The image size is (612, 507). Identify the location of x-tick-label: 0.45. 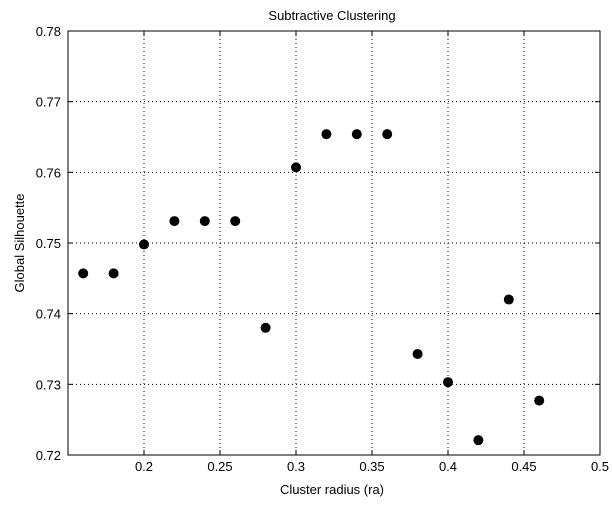
(523, 466).